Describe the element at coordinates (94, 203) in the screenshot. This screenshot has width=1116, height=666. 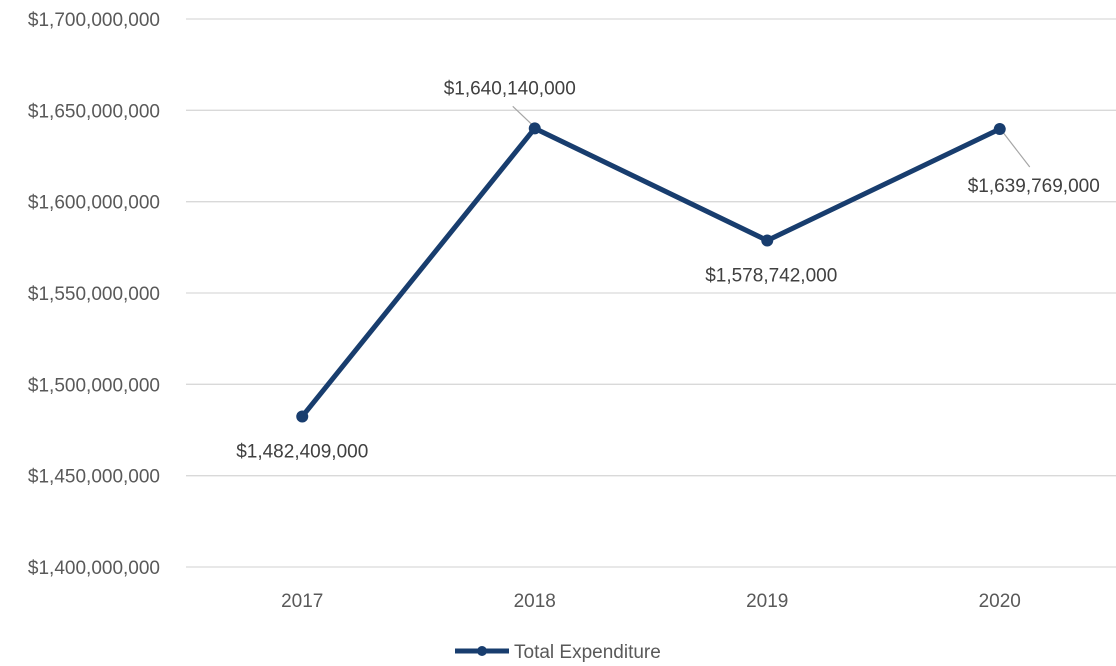
I see `y-tick-label: $1,600,000,000` at that location.